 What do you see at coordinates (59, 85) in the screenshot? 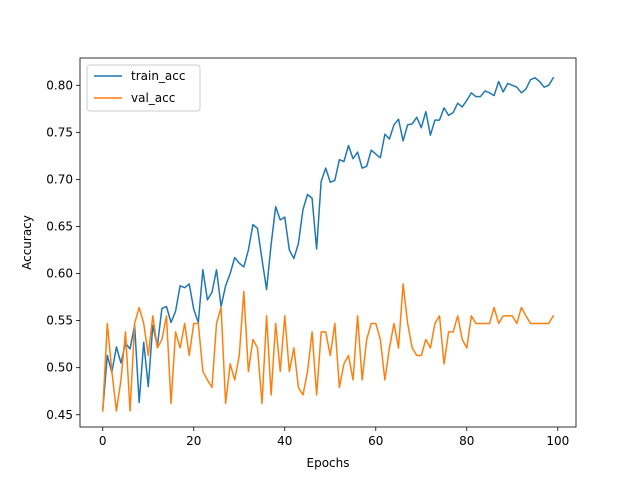
I see `y-tick-label: 0.80` at bounding box center [59, 85].